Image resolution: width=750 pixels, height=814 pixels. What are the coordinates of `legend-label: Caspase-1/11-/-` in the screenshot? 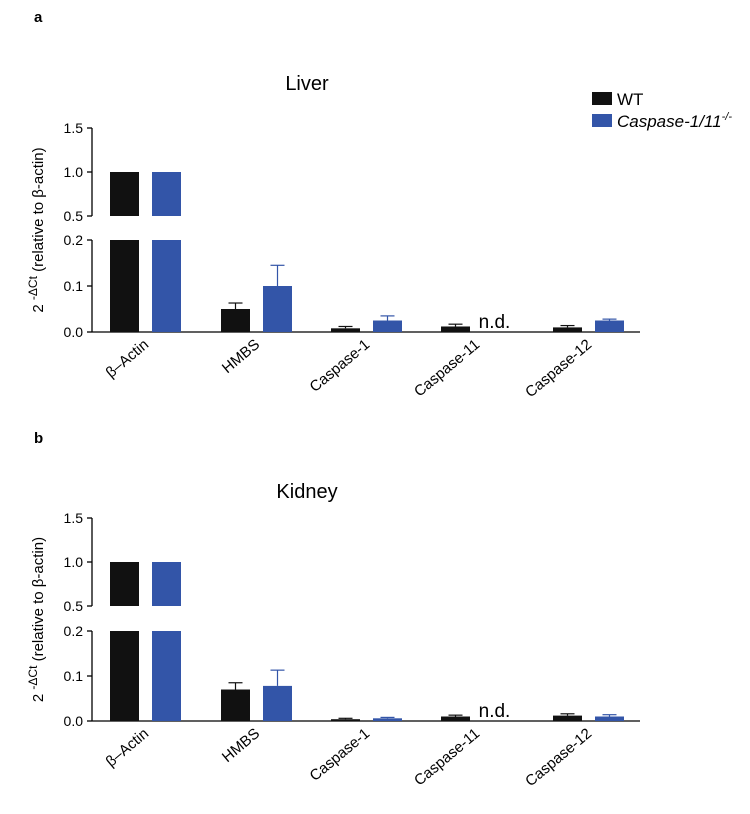 It's located at (674, 121).